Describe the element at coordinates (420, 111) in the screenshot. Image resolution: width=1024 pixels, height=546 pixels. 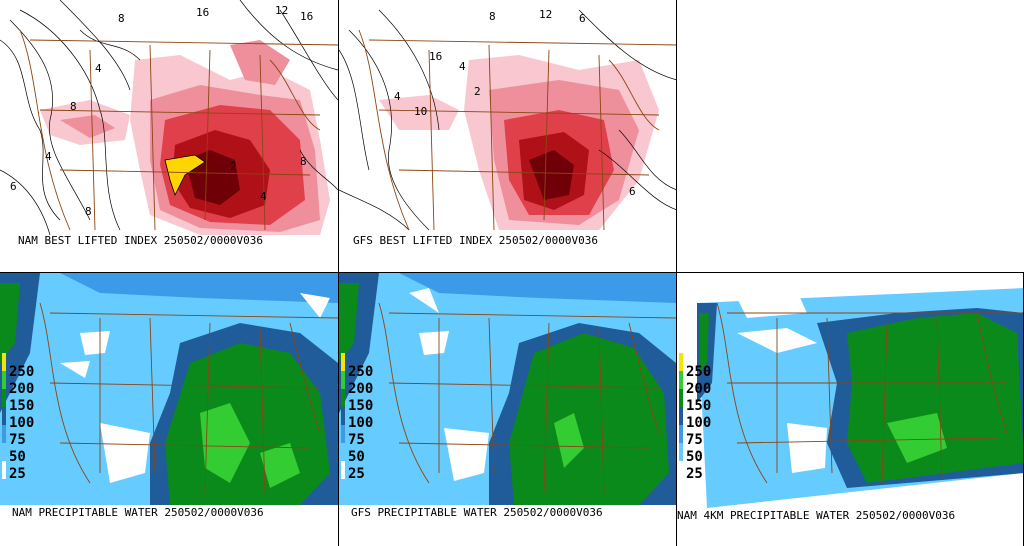
I see `contour-label: 10` at that location.